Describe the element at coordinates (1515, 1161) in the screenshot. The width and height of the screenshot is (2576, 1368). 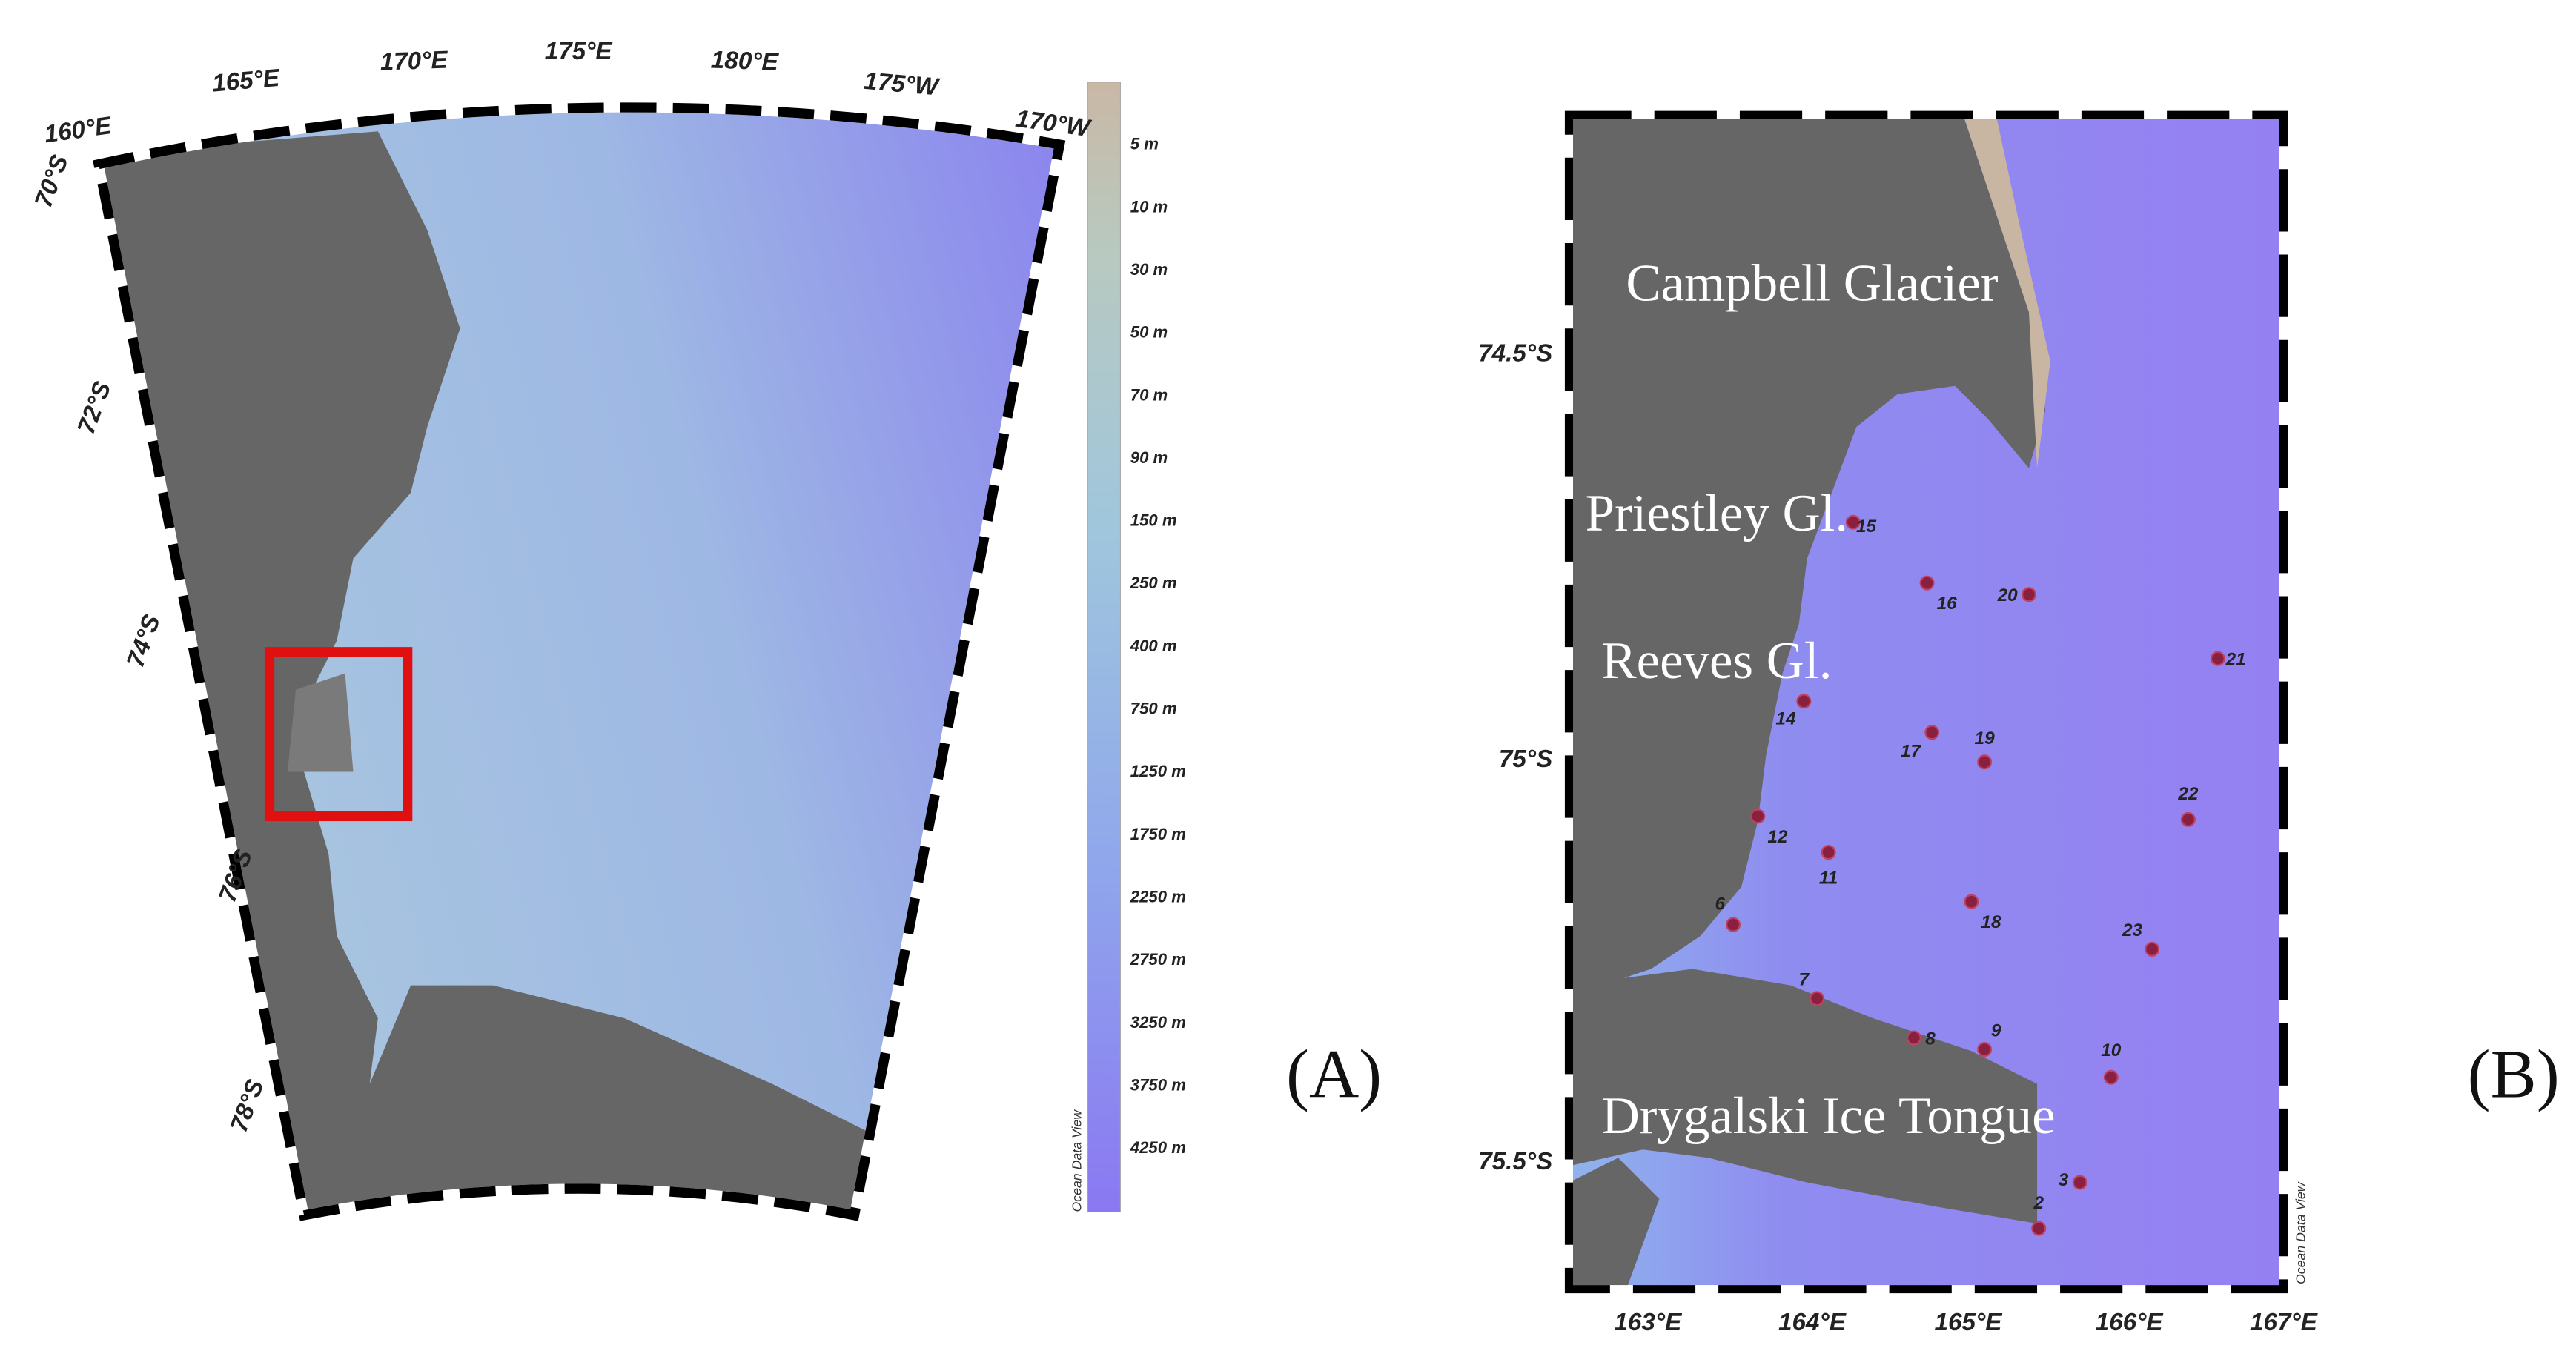
I see `lat-label: 75.5°S` at that location.